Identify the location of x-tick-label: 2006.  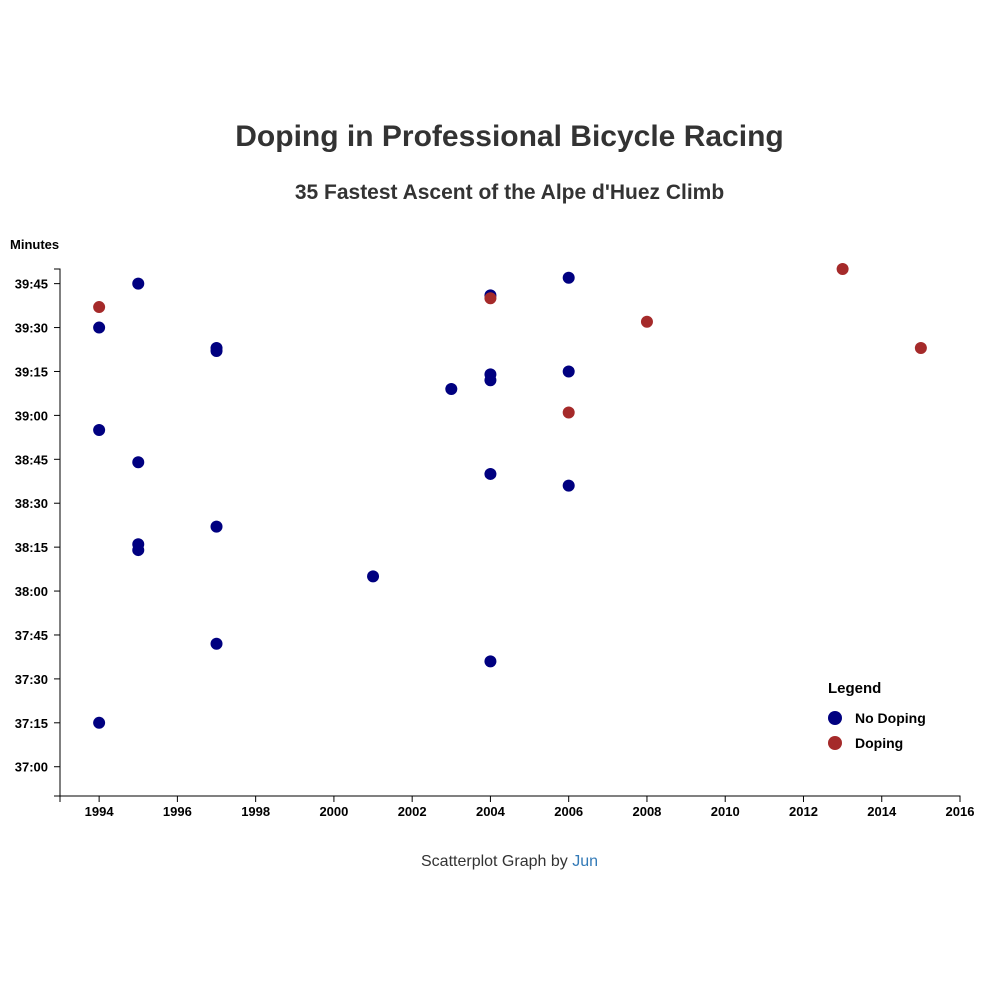
(568, 811).